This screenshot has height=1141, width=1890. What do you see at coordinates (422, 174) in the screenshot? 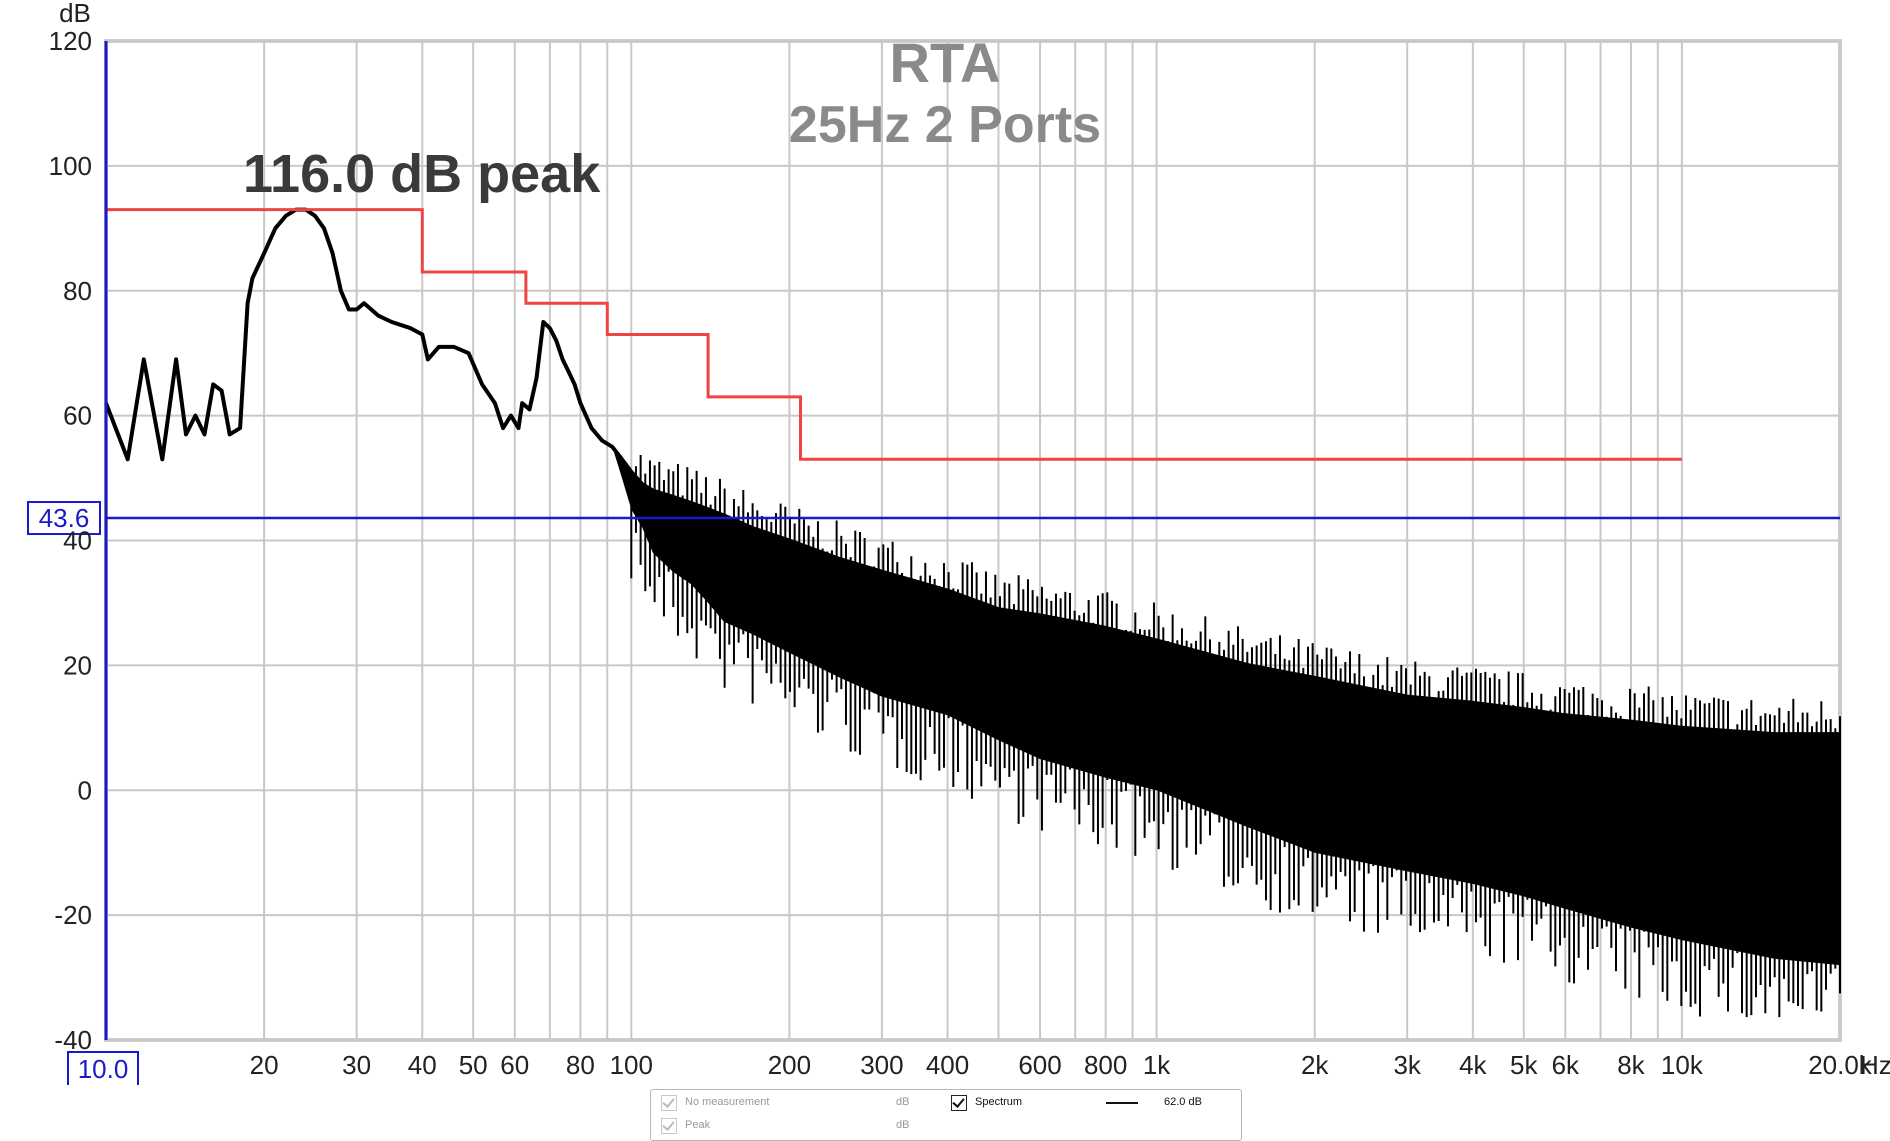
I see `peak-annotation: 116.0 dB peak` at bounding box center [422, 174].